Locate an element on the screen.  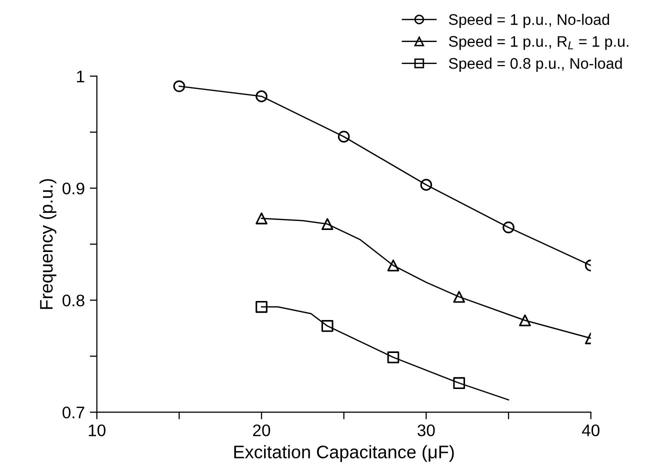
y-tick-label: 0.9 is located at coordinates (73, 188).